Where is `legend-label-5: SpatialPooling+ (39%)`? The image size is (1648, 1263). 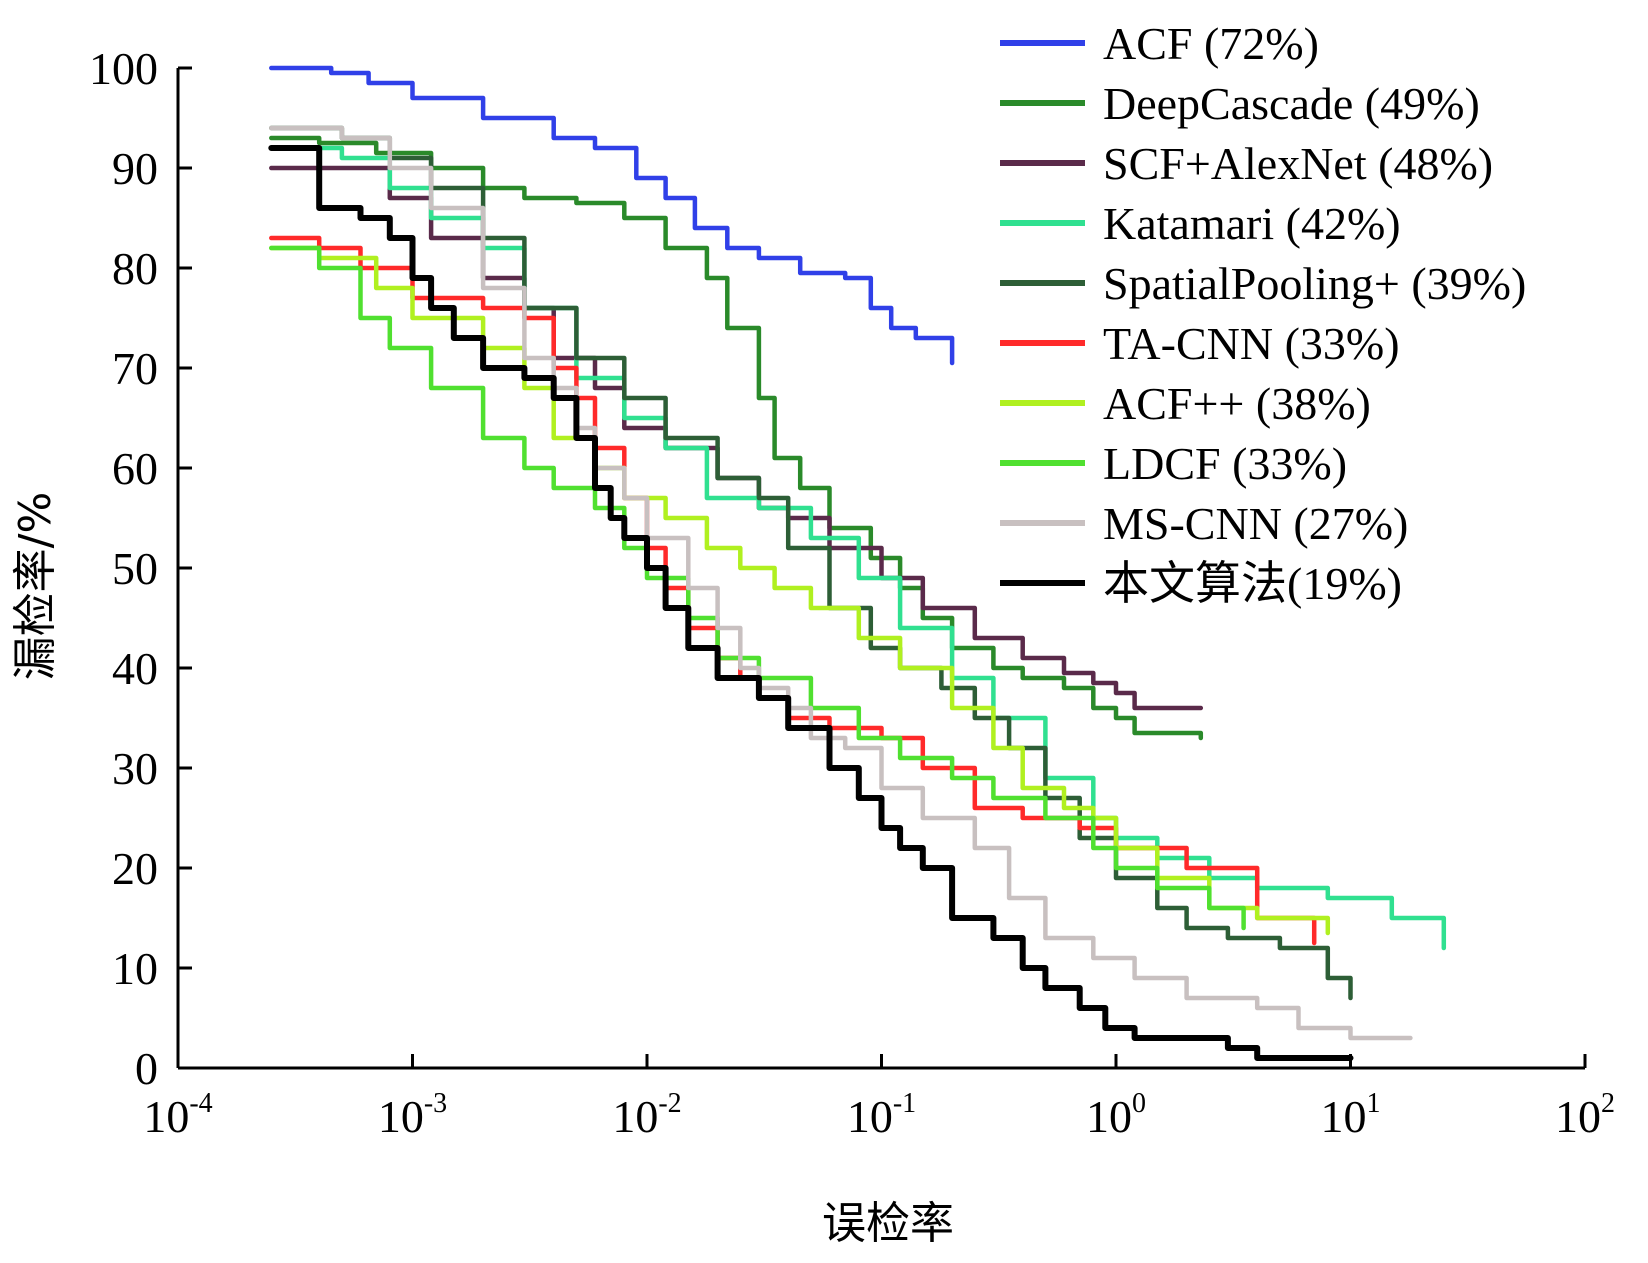 legend-label-5: SpatialPooling+ (39%) is located at coordinates (1314, 283).